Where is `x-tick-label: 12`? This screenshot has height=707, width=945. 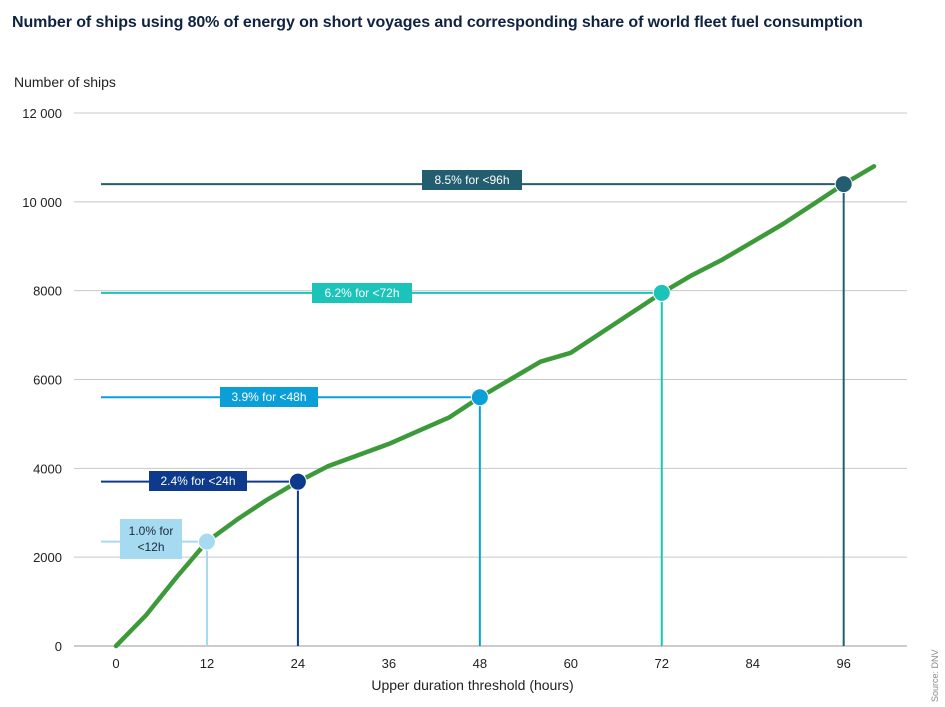 x-tick-label: 12 is located at coordinates (207, 663).